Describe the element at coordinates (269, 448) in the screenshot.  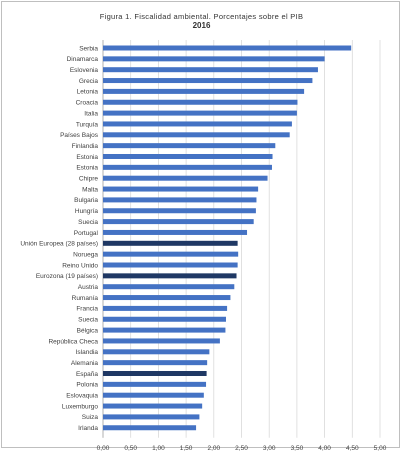
I see `x-tick-label: 3,00` at that location.